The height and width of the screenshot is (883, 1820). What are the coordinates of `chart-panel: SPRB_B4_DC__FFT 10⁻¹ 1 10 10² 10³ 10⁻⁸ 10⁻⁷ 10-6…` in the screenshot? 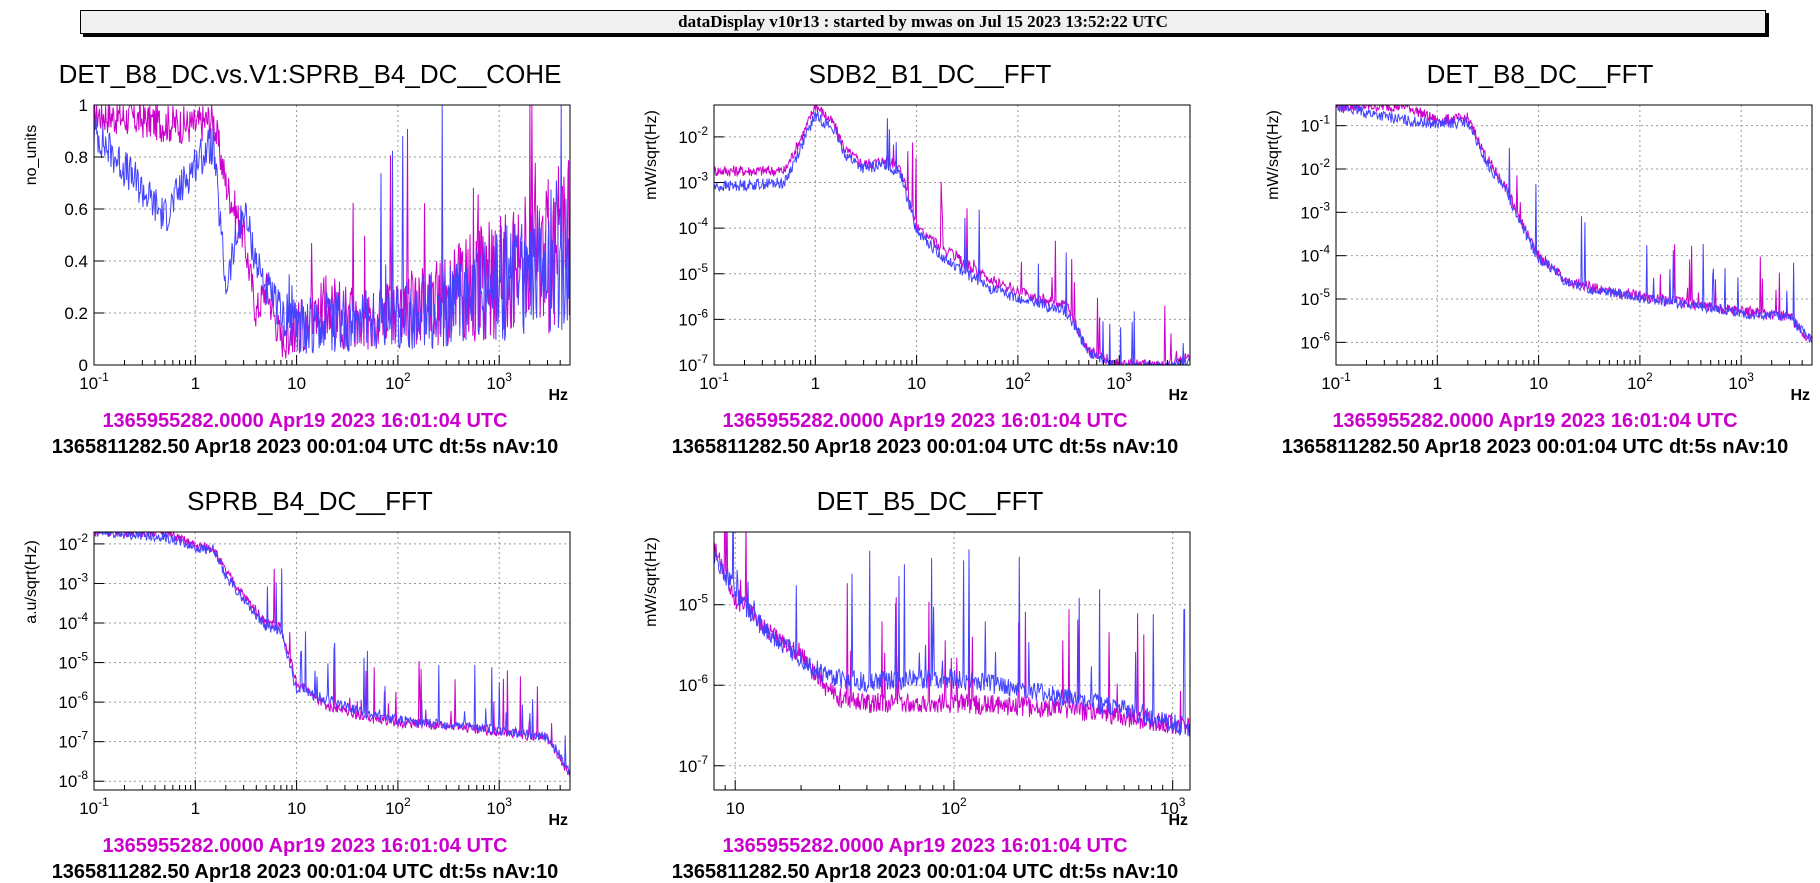 It's located at (297, 684).